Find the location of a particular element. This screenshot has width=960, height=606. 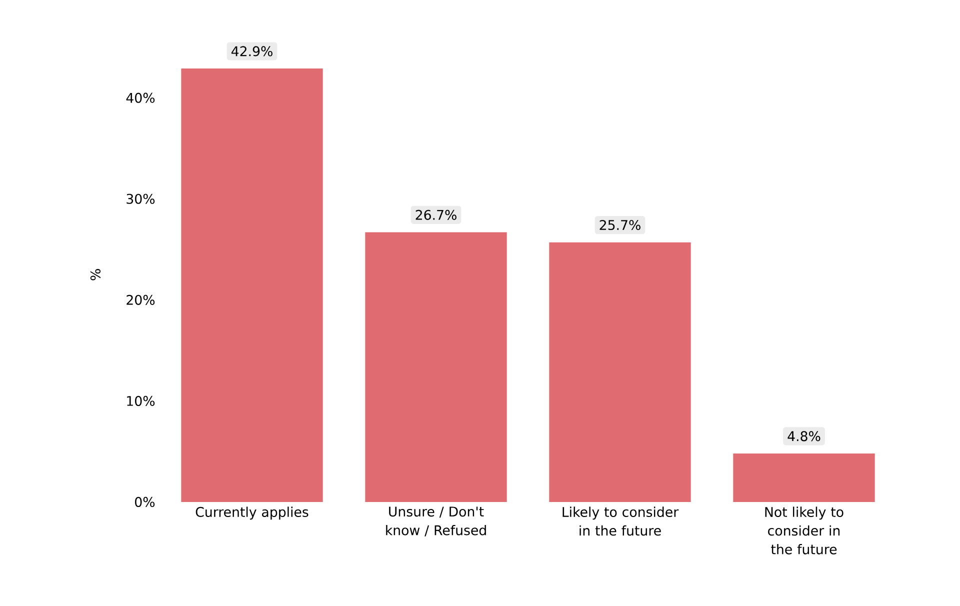

y-axis-title: % is located at coordinates (95, 274).